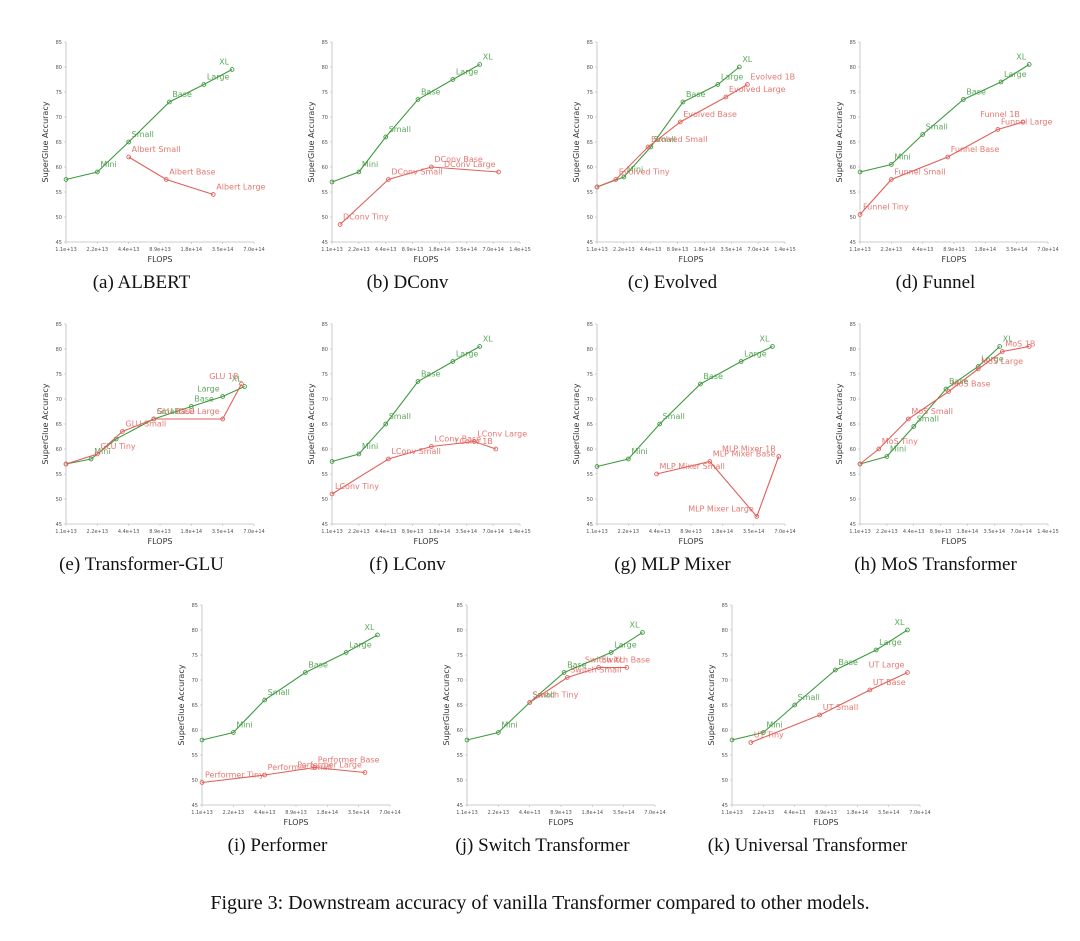 The height and width of the screenshot is (941, 1080). I want to click on y-tick-label: 80, so click(725, 631).